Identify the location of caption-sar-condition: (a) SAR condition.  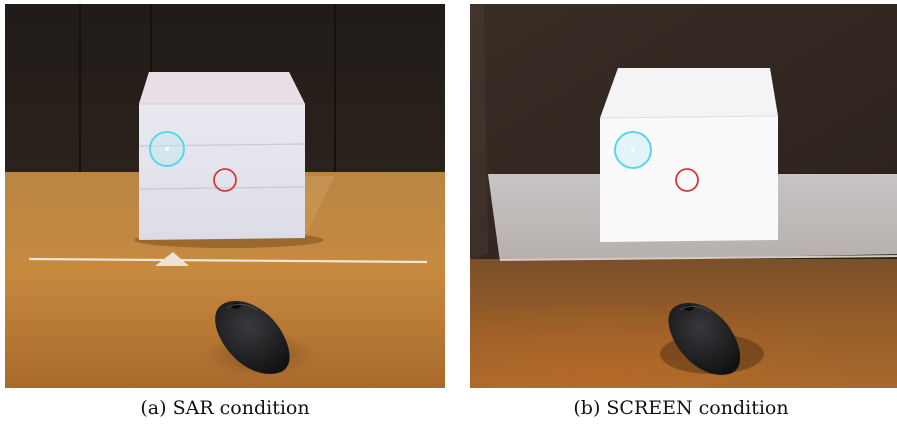
(225, 408).